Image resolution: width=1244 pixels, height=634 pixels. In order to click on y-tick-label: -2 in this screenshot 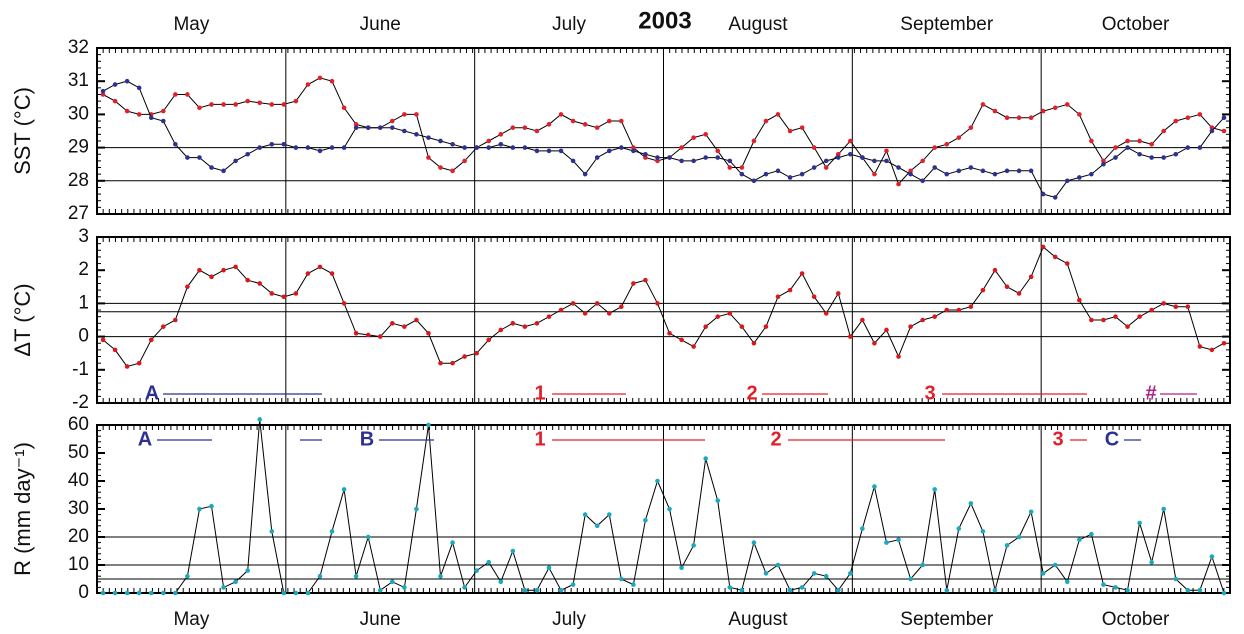, I will do `click(80, 402)`.